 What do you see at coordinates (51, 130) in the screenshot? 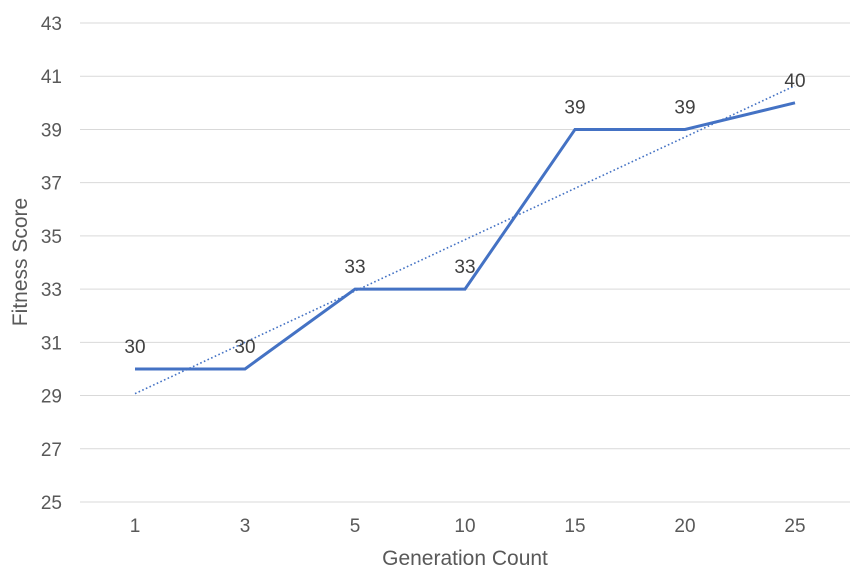
I see `y-tick-label: 39` at bounding box center [51, 130].